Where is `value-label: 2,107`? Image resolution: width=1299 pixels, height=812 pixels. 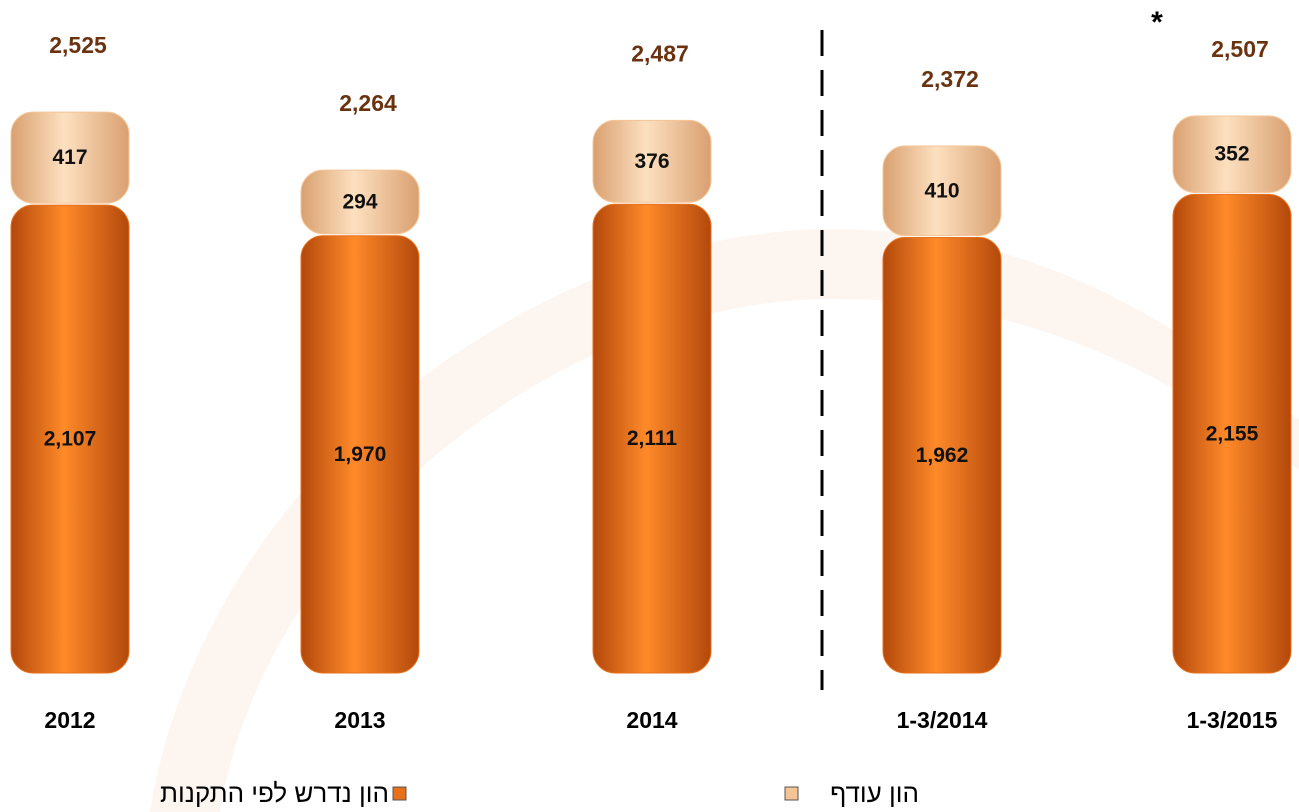
value-label: 2,107 is located at coordinates (70, 439).